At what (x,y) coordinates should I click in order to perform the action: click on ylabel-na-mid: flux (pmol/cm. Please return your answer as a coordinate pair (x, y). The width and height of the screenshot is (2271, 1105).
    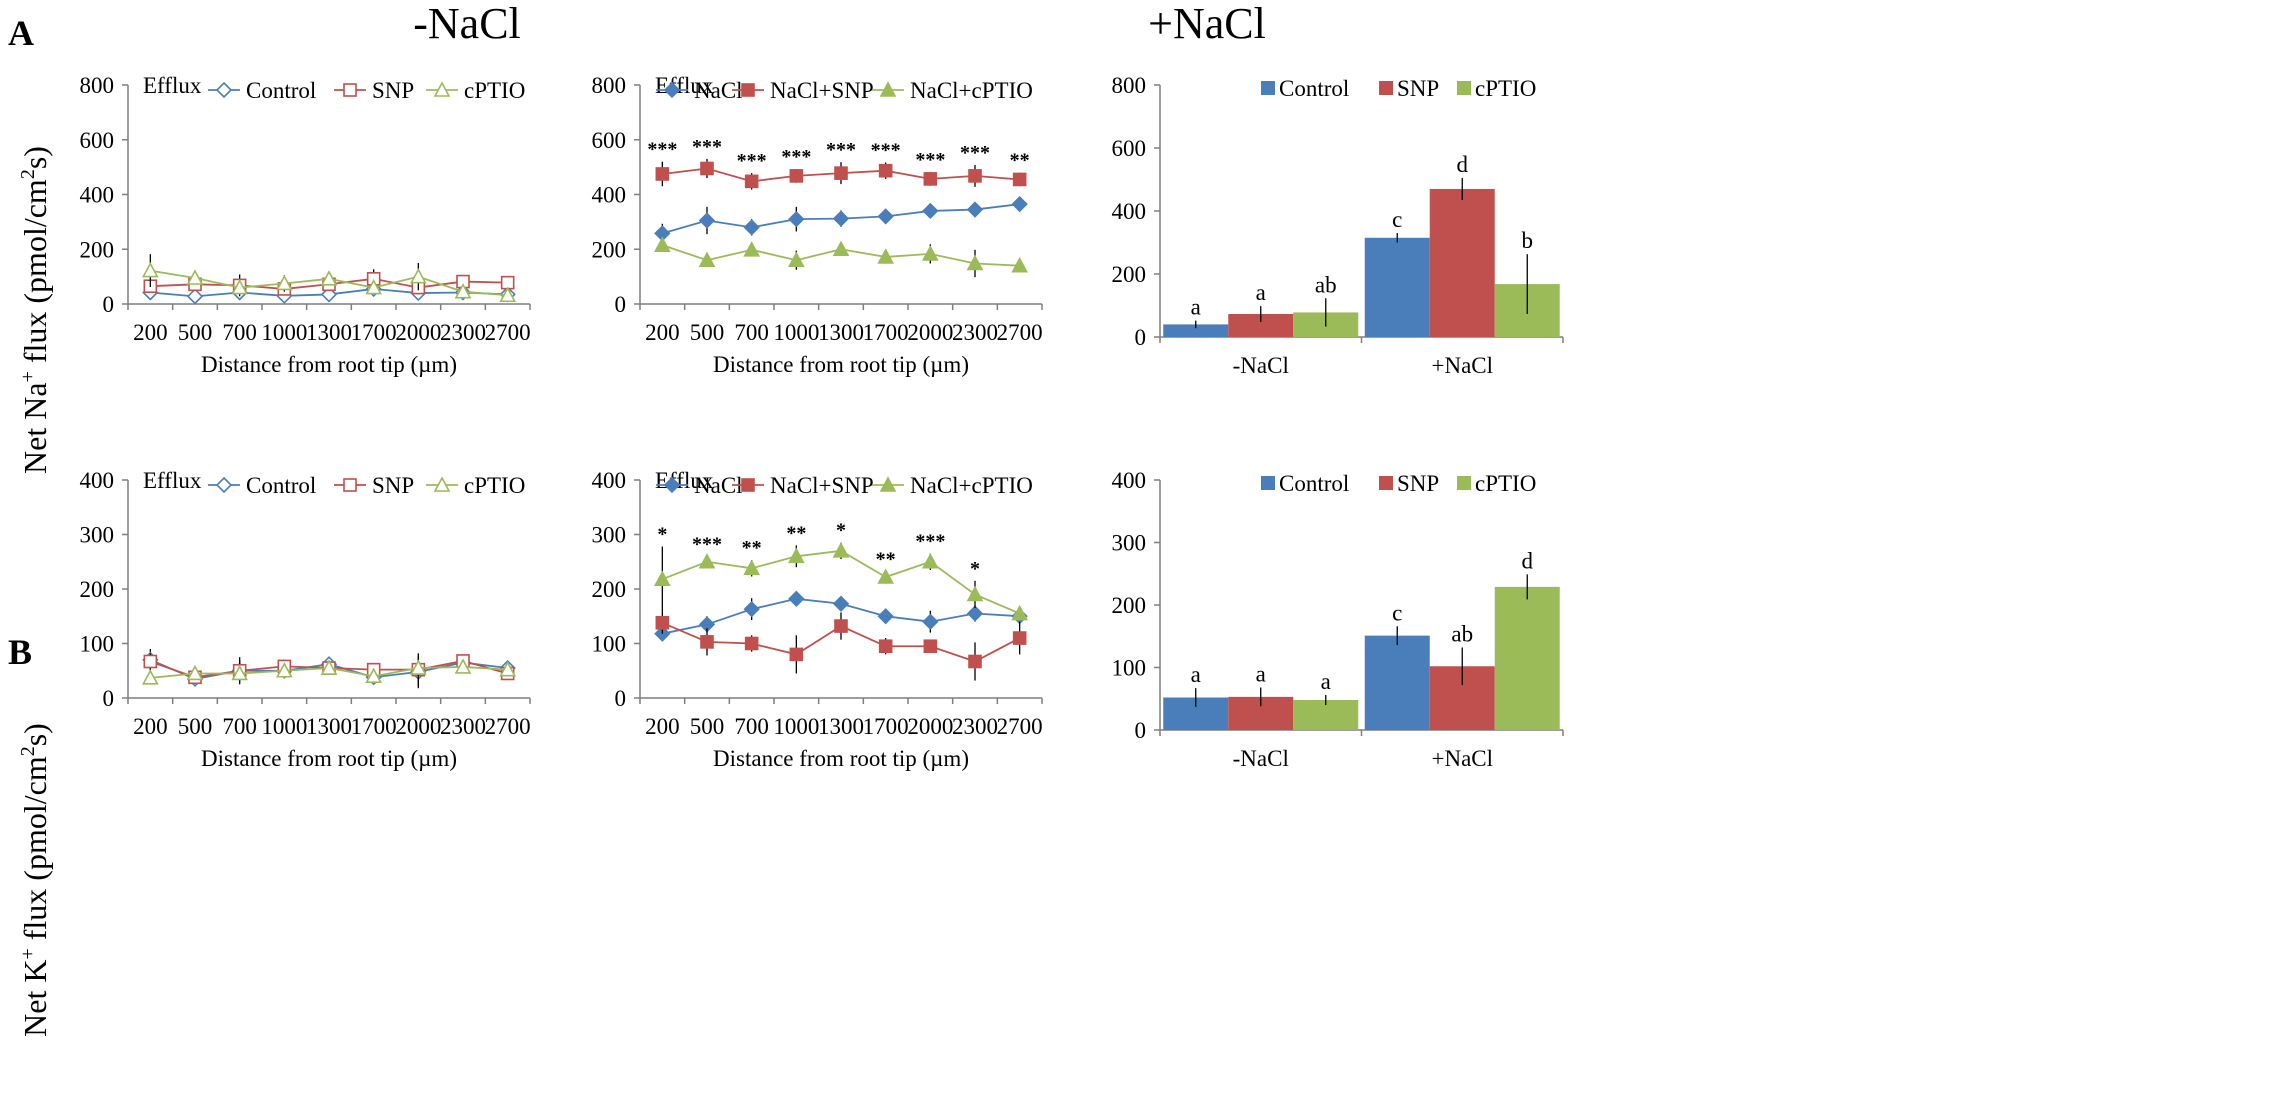
    Looking at the image, I should click on (35, 275).